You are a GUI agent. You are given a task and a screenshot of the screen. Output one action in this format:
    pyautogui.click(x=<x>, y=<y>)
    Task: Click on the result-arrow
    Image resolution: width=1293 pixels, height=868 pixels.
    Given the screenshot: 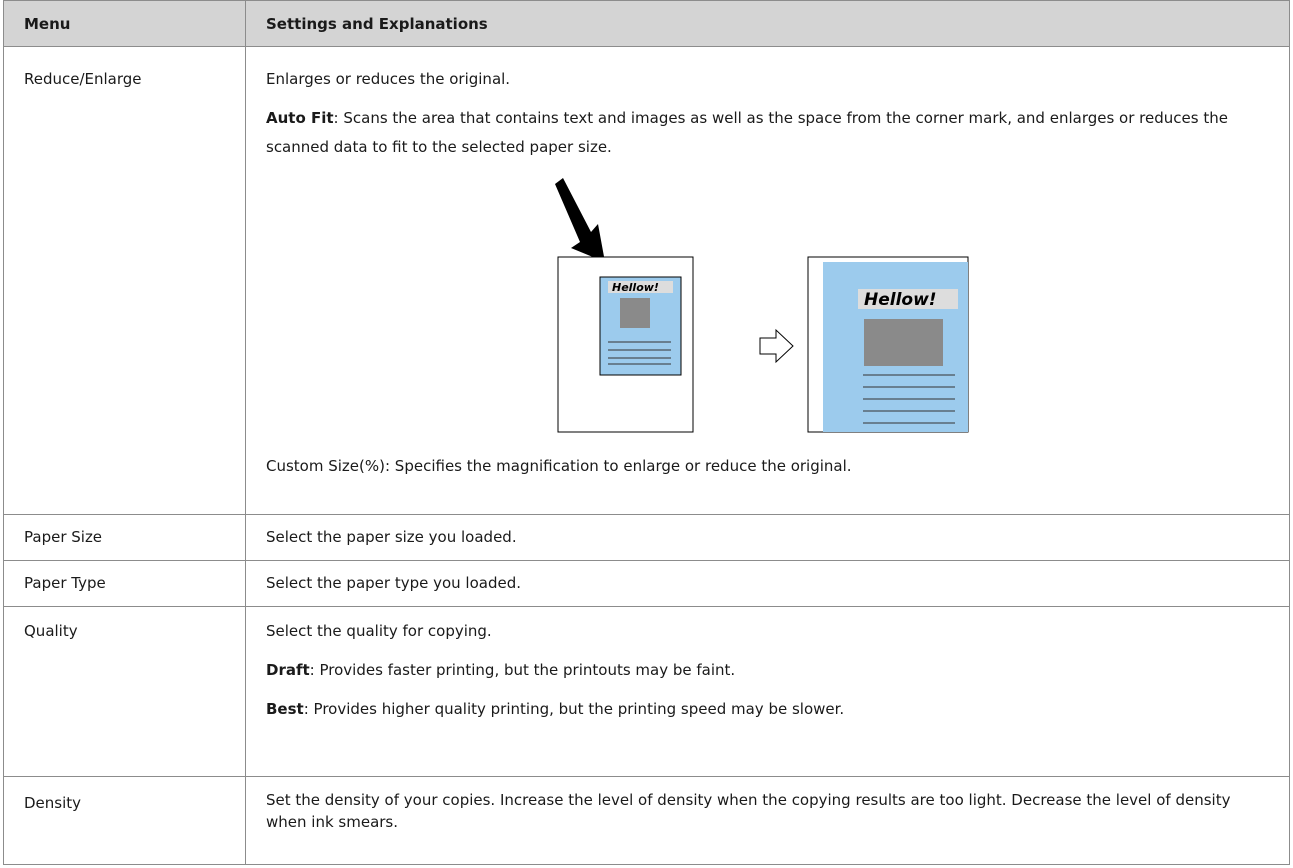 What is the action you would take?
    pyautogui.click(x=776, y=346)
    